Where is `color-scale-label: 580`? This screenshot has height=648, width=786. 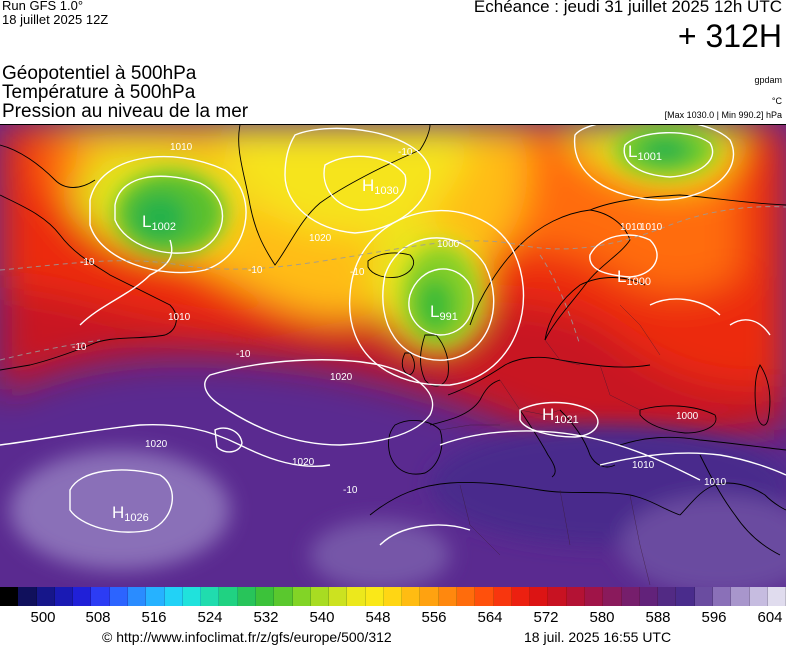
color-scale-label: 580 is located at coordinates (602, 617).